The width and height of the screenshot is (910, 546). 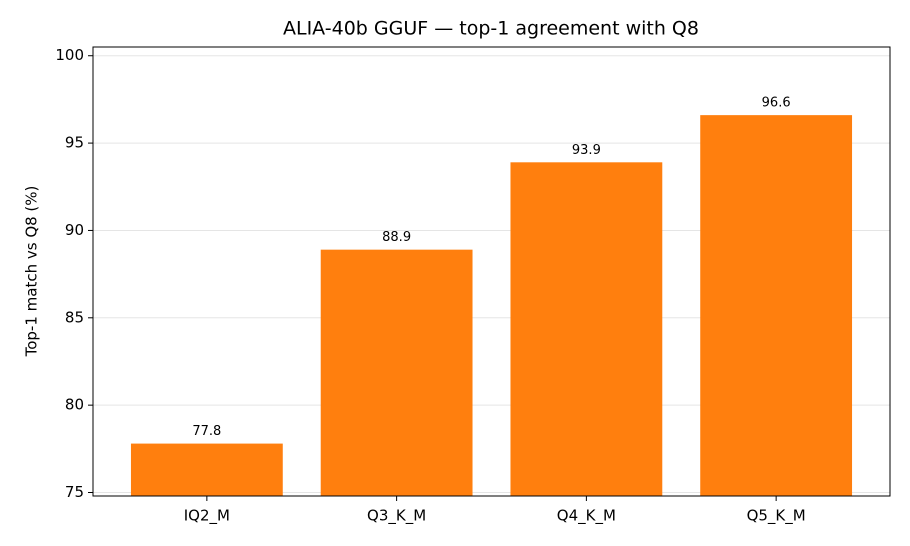 What do you see at coordinates (74, 492) in the screenshot?
I see `y-tick-label: 75` at bounding box center [74, 492].